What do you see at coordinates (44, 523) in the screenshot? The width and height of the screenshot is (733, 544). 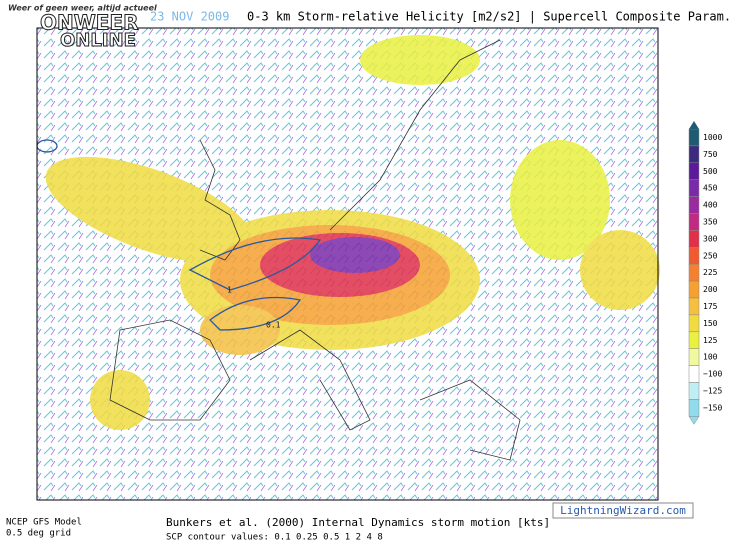 I see `model: NCEP GFS Model` at bounding box center [44, 523].